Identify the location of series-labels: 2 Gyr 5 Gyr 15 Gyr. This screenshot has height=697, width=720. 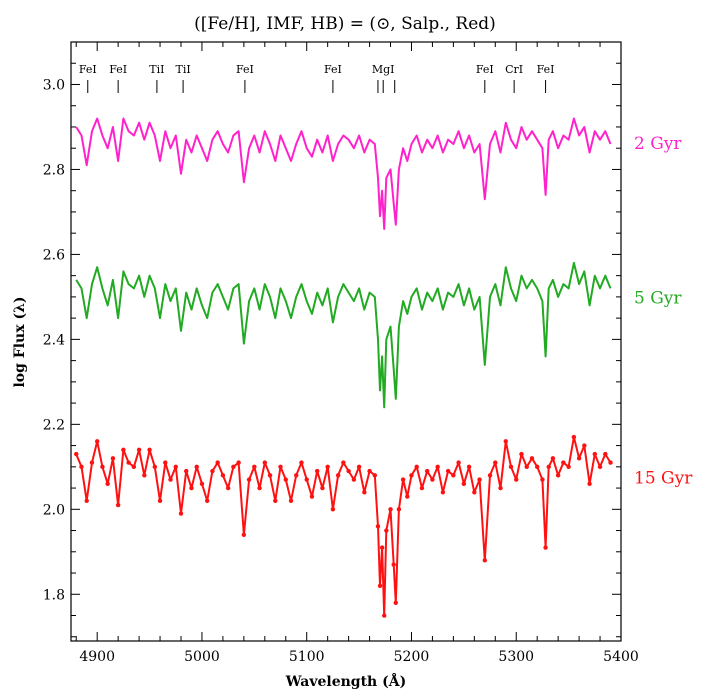
(663, 311).